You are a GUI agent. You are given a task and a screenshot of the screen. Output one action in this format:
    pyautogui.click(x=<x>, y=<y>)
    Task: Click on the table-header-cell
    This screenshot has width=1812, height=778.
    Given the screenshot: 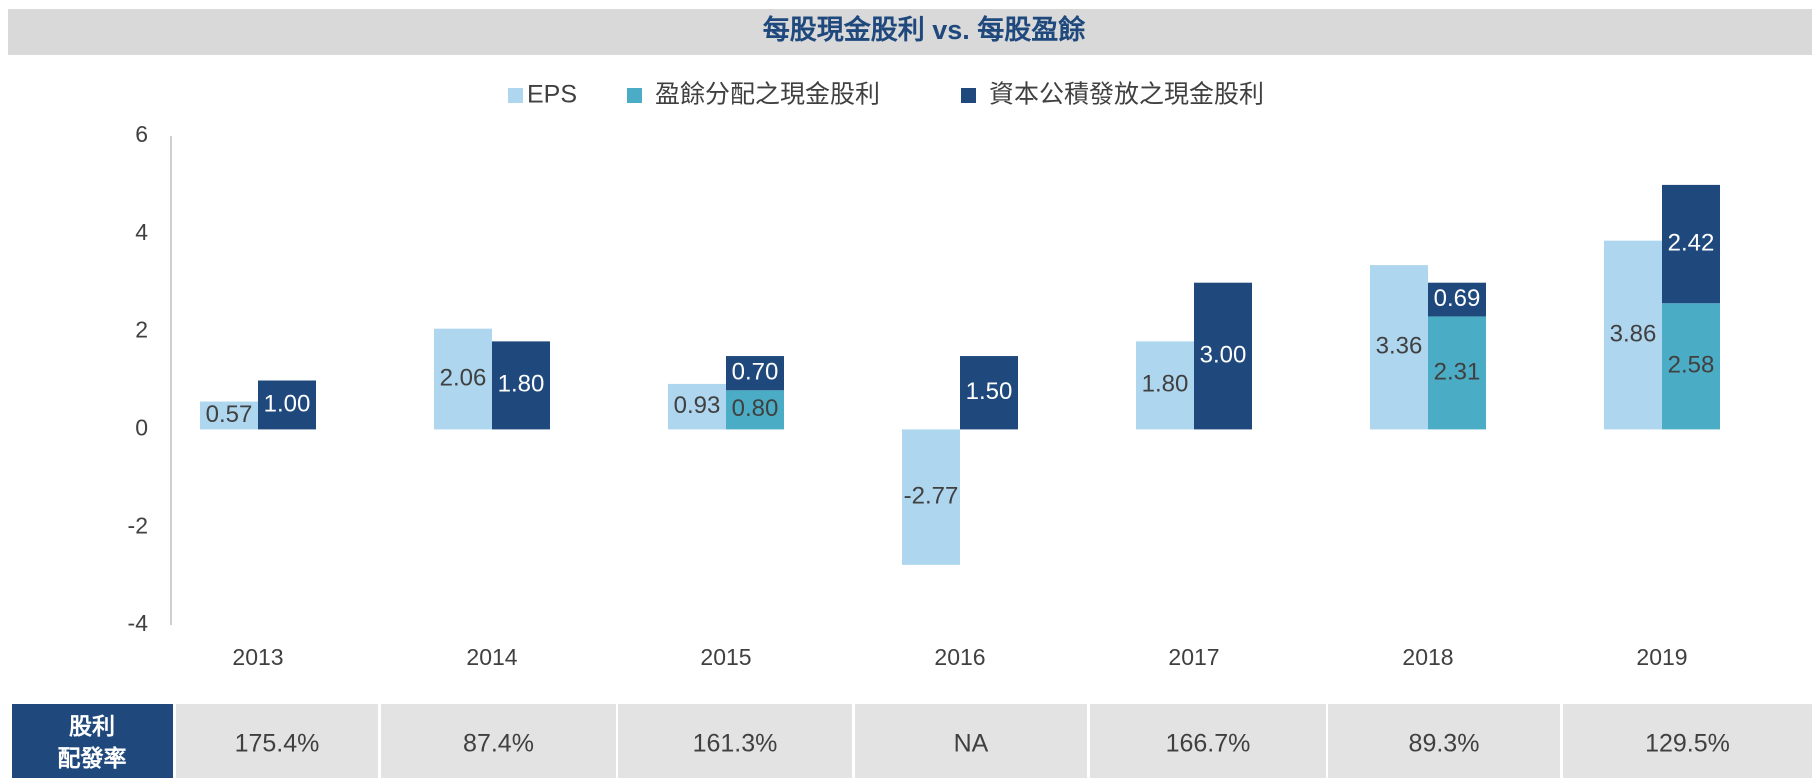 What is the action you would take?
    pyautogui.click(x=92, y=741)
    